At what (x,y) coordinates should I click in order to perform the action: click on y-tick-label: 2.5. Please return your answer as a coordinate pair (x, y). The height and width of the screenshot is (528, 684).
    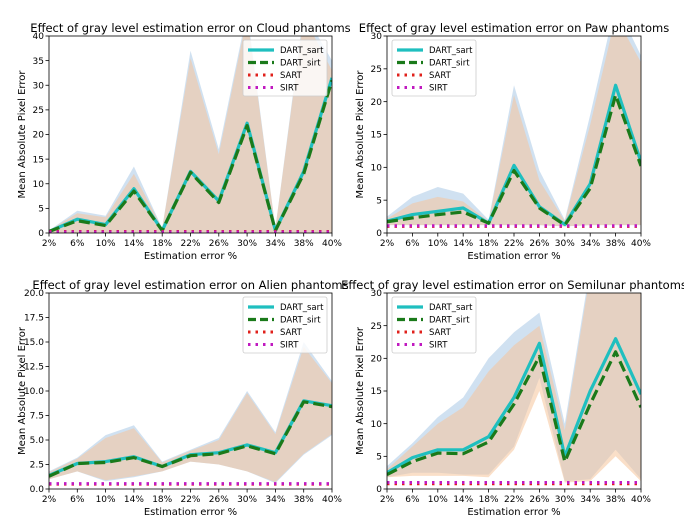
    Looking at the image, I should click on (37, 466).